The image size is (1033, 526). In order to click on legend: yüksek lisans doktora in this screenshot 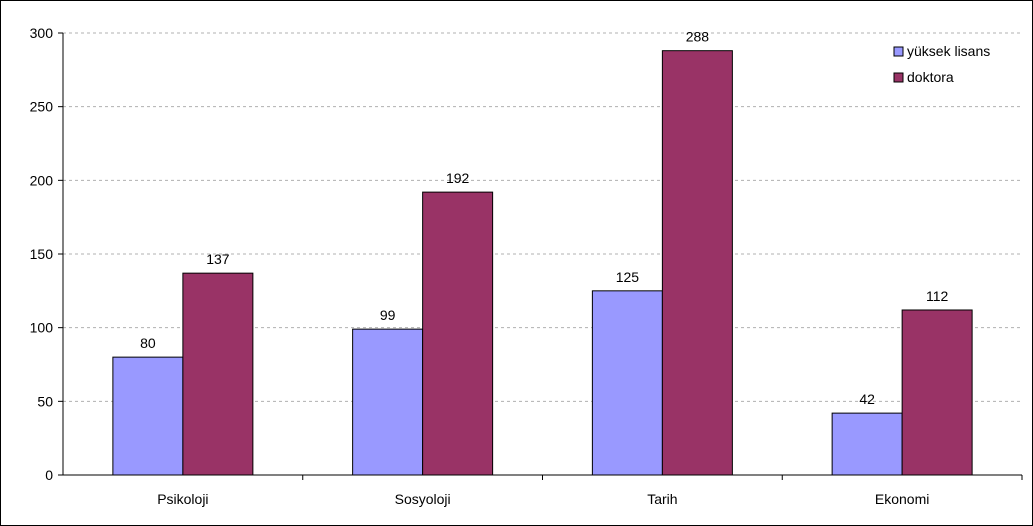, I will do `click(941, 64)`.